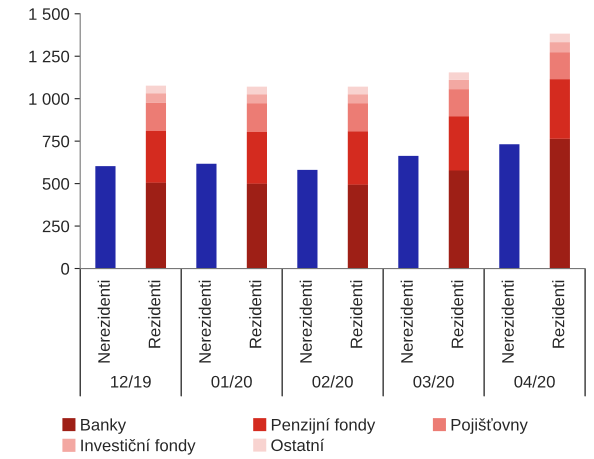  What do you see at coordinates (433, 381) in the screenshot?
I see `text: 03/20` at bounding box center [433, 381].